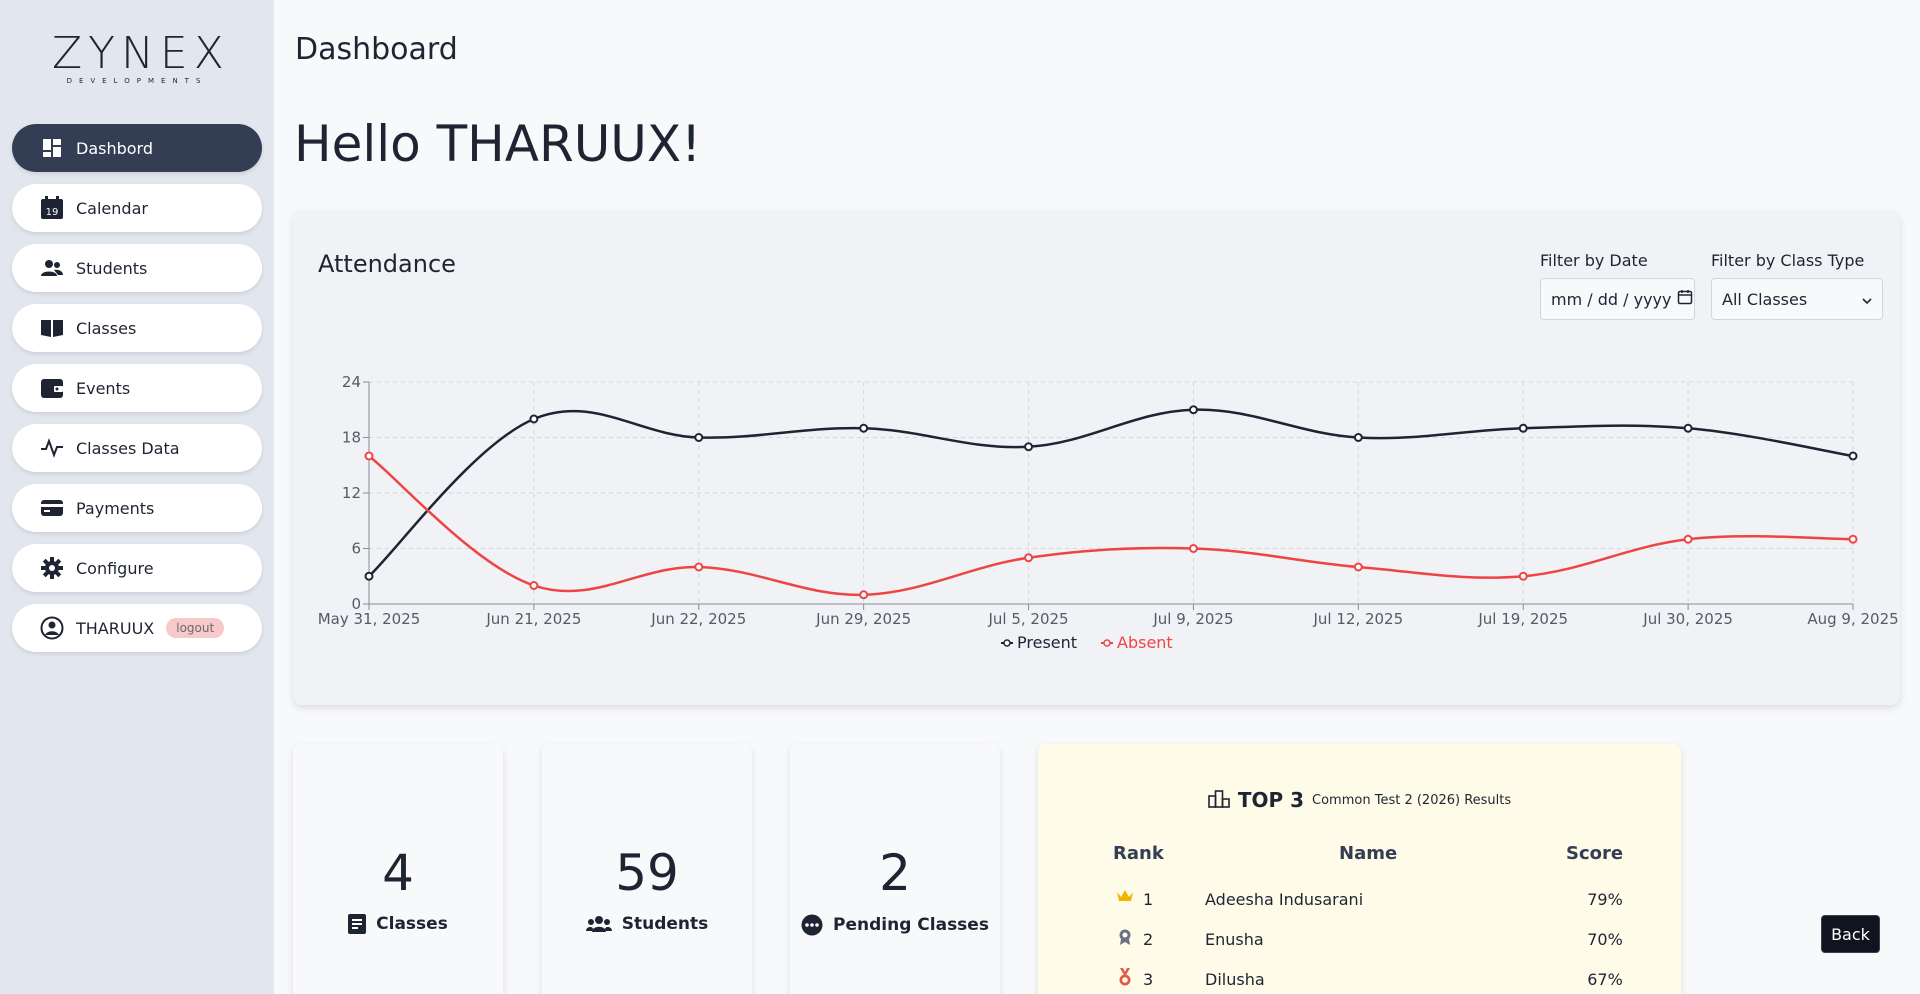 This screenshot has width=1920, height=994. Describe the element at coordinates (115, 508) in the screenshot. I see `sidebar-item-label: Payments` at that location.